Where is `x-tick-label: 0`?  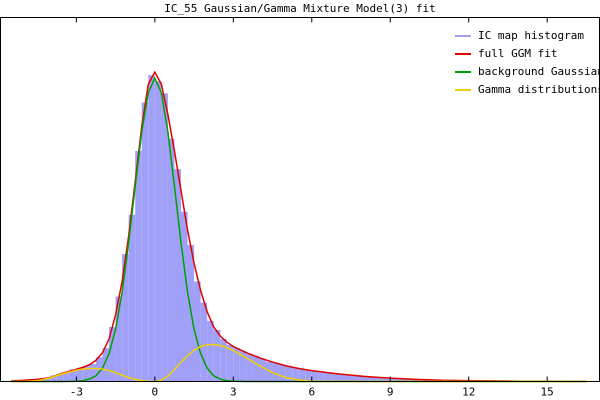
x-tick-label: 0 is located at coordinates (155, 392).